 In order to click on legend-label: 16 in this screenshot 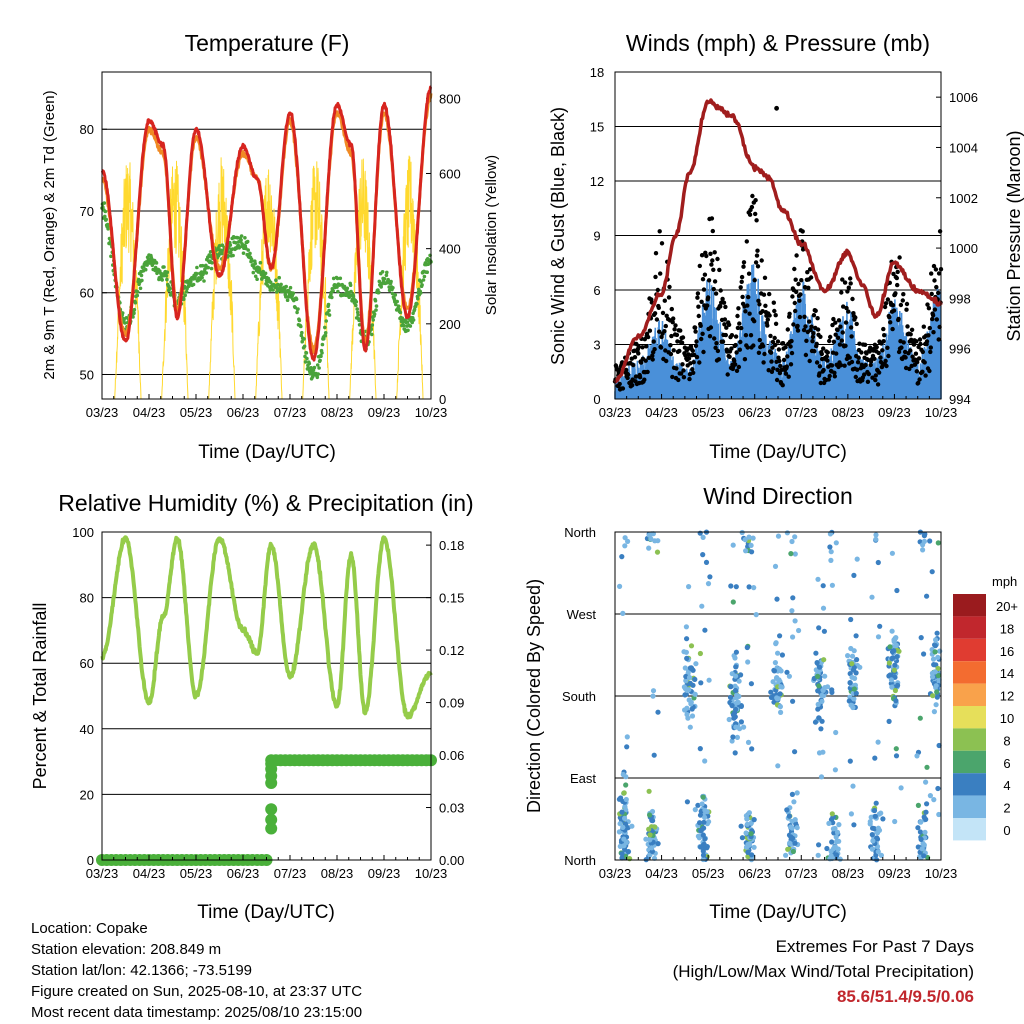, I will do `click(1007, 651)`.